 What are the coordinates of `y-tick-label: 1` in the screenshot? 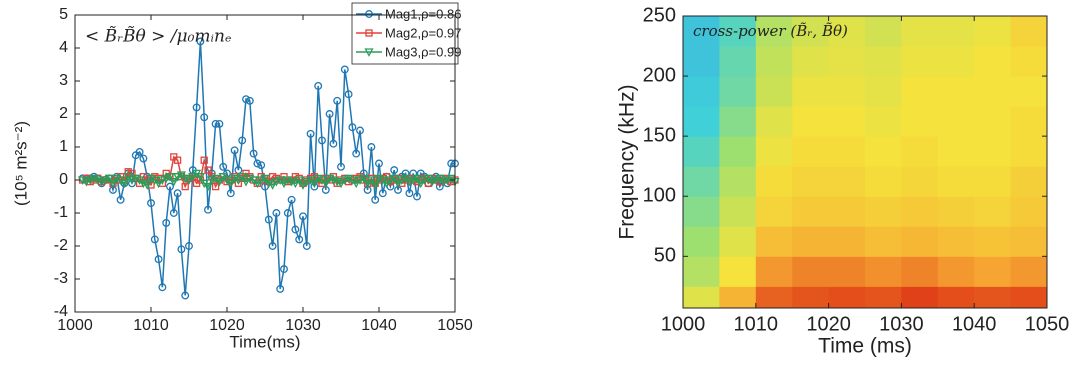 It's located at (63, 146).